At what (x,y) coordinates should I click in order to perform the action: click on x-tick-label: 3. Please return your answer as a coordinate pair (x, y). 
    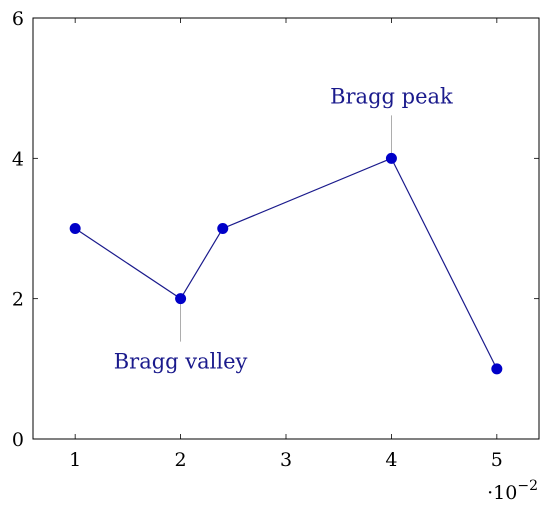
    Looking at the image, I should click on (286, 460).